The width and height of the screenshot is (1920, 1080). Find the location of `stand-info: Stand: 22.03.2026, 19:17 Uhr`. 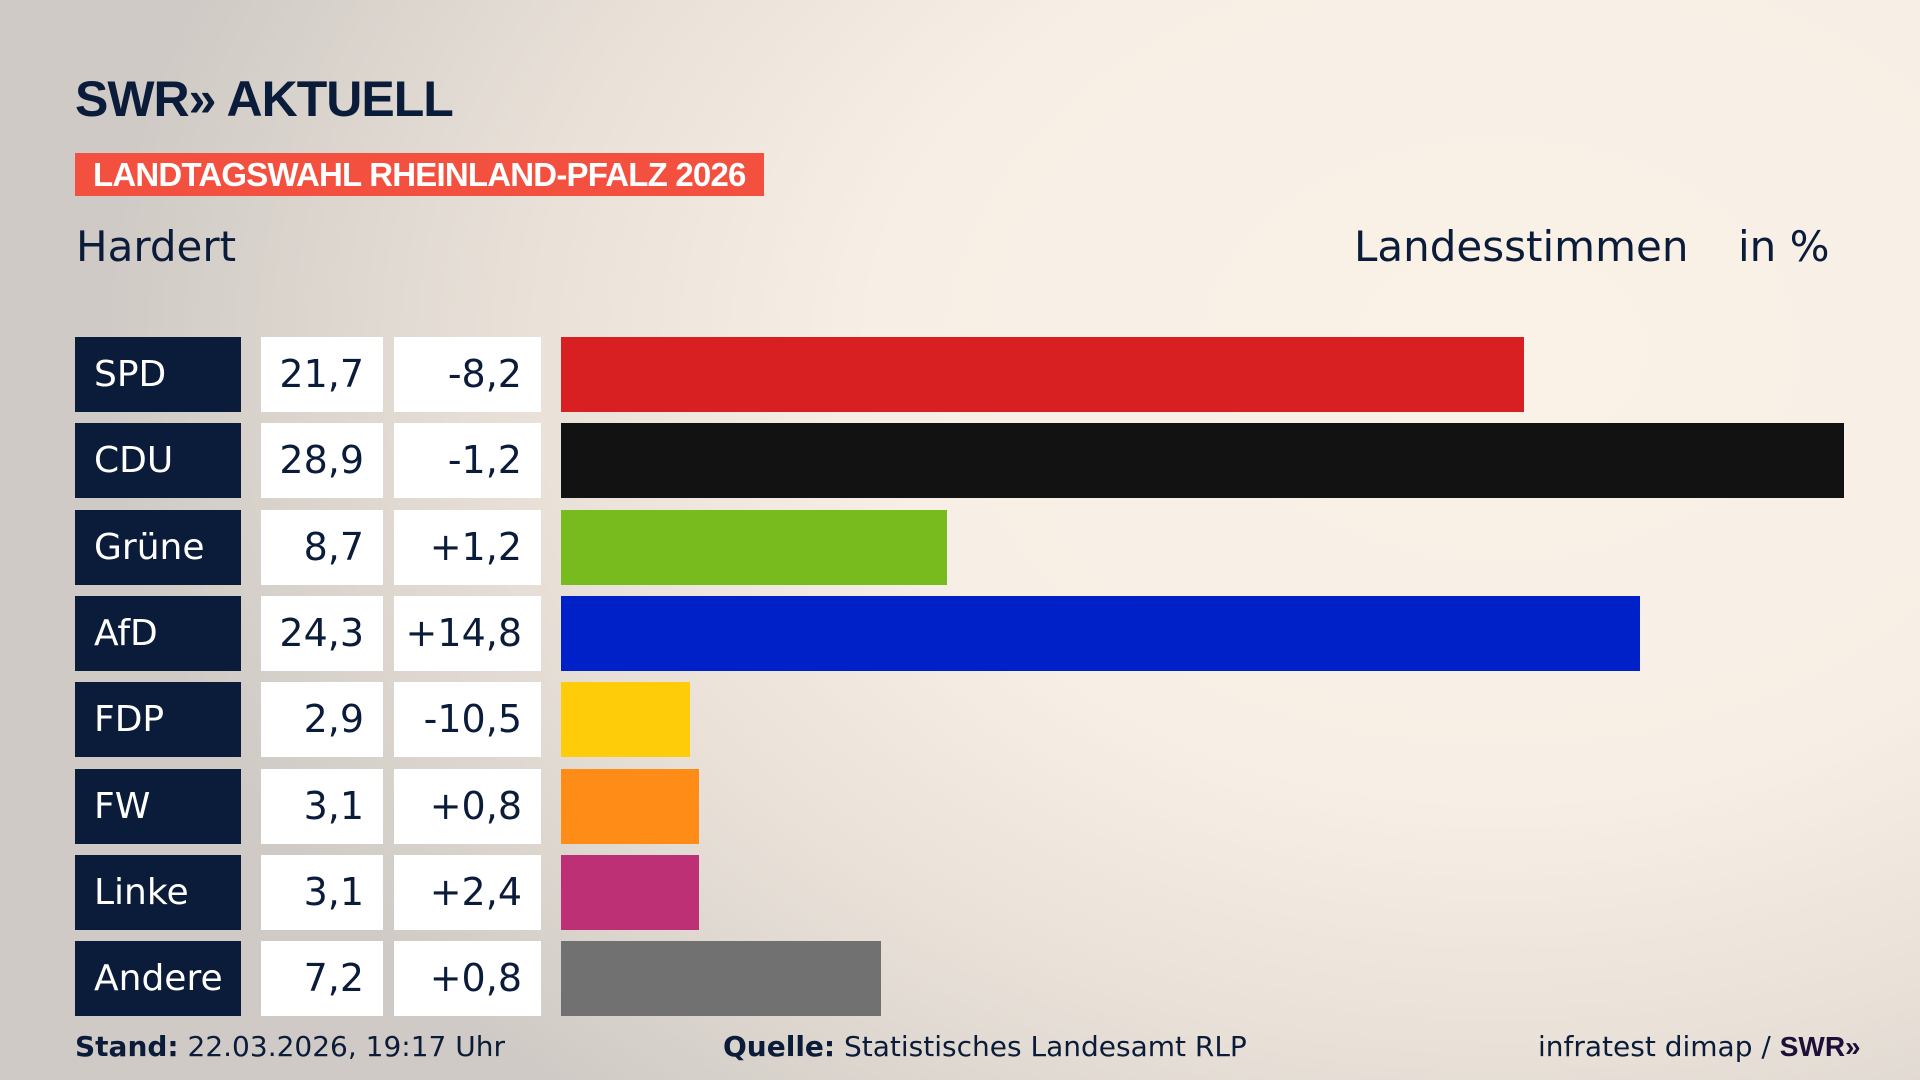

stand-info: Stand: 22.03.2026, 19:17 Uhr is located at coordinates (290, 1046).